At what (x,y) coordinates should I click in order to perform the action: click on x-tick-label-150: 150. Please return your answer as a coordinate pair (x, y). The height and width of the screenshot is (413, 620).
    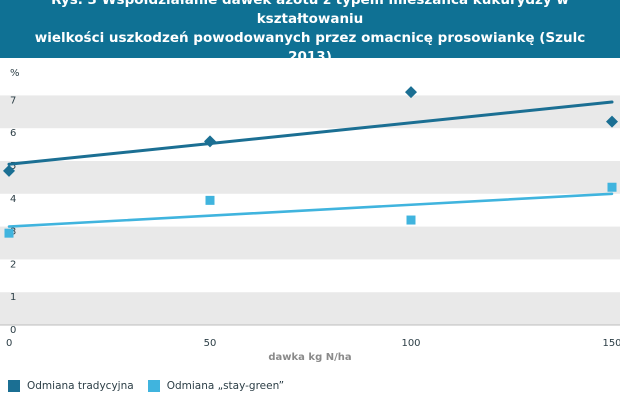
    Looking at the image, I should click on (611, 343).